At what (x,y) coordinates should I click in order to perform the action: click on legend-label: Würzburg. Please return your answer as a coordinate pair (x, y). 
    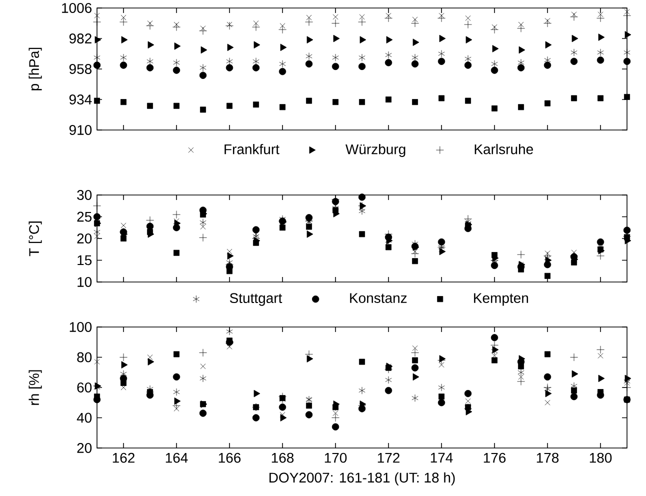
    Looking at the image, I should click on (376, 150).